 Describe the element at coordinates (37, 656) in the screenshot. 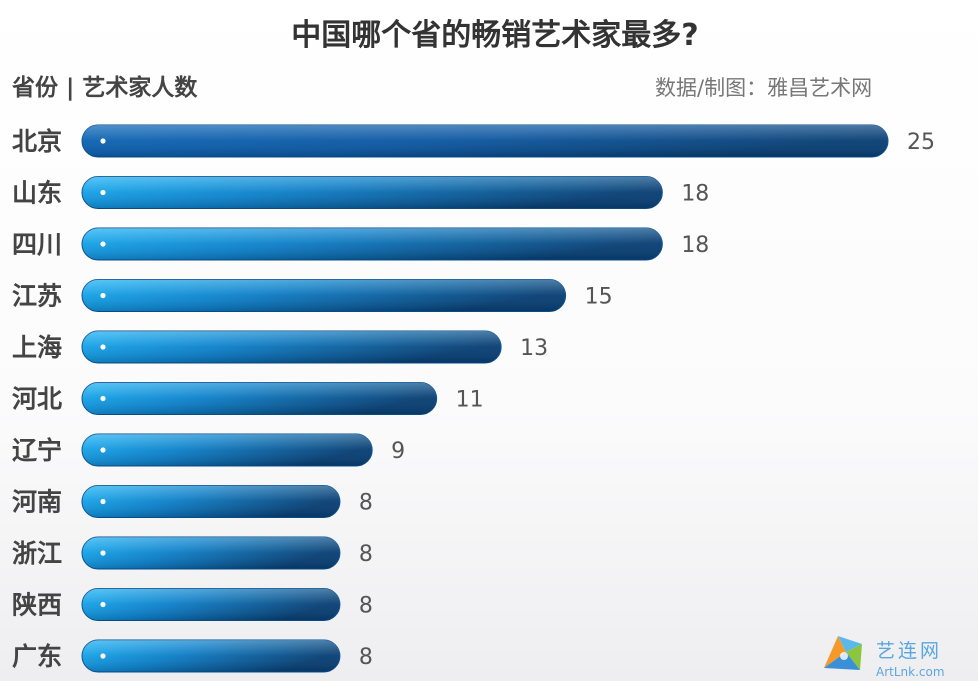

I see `category-label: 广东` at that location.